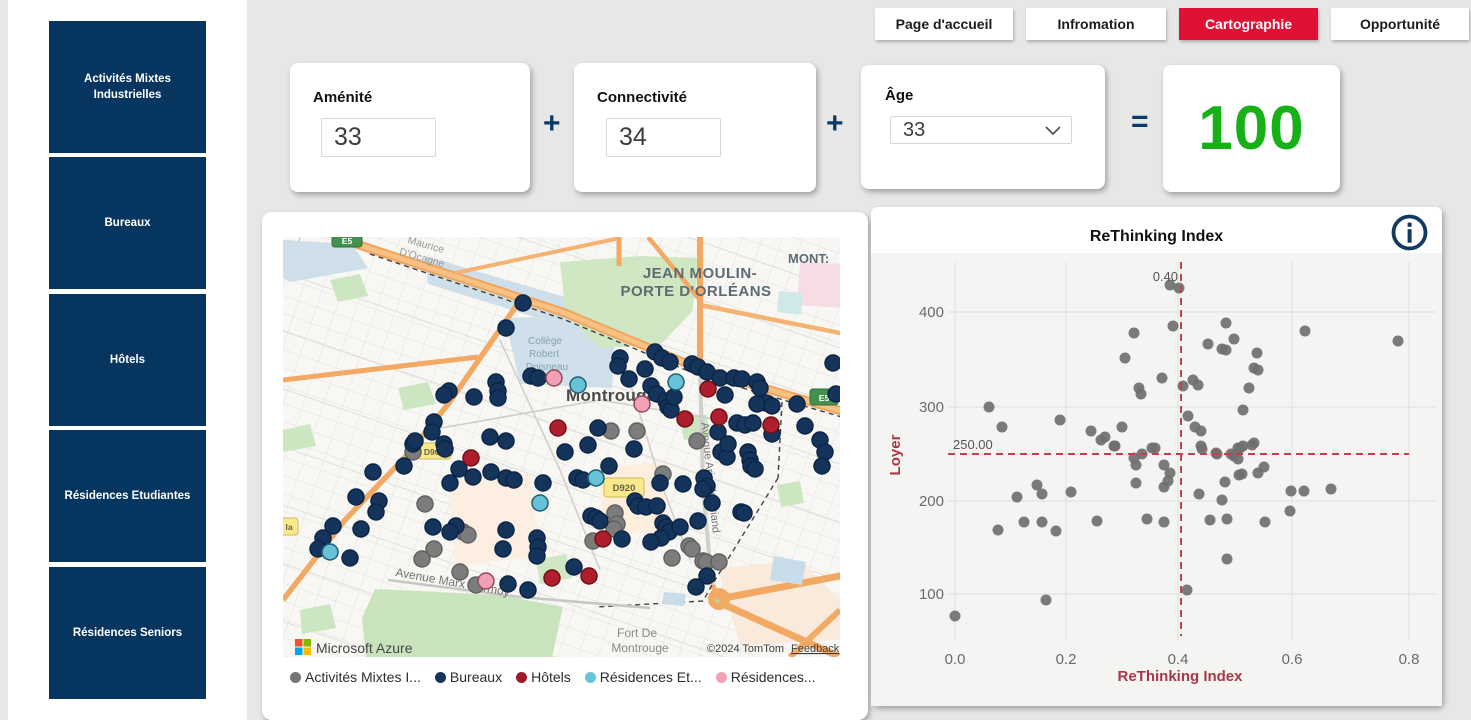  I want to click on svg-text: 0.8, so click(1409, 659).